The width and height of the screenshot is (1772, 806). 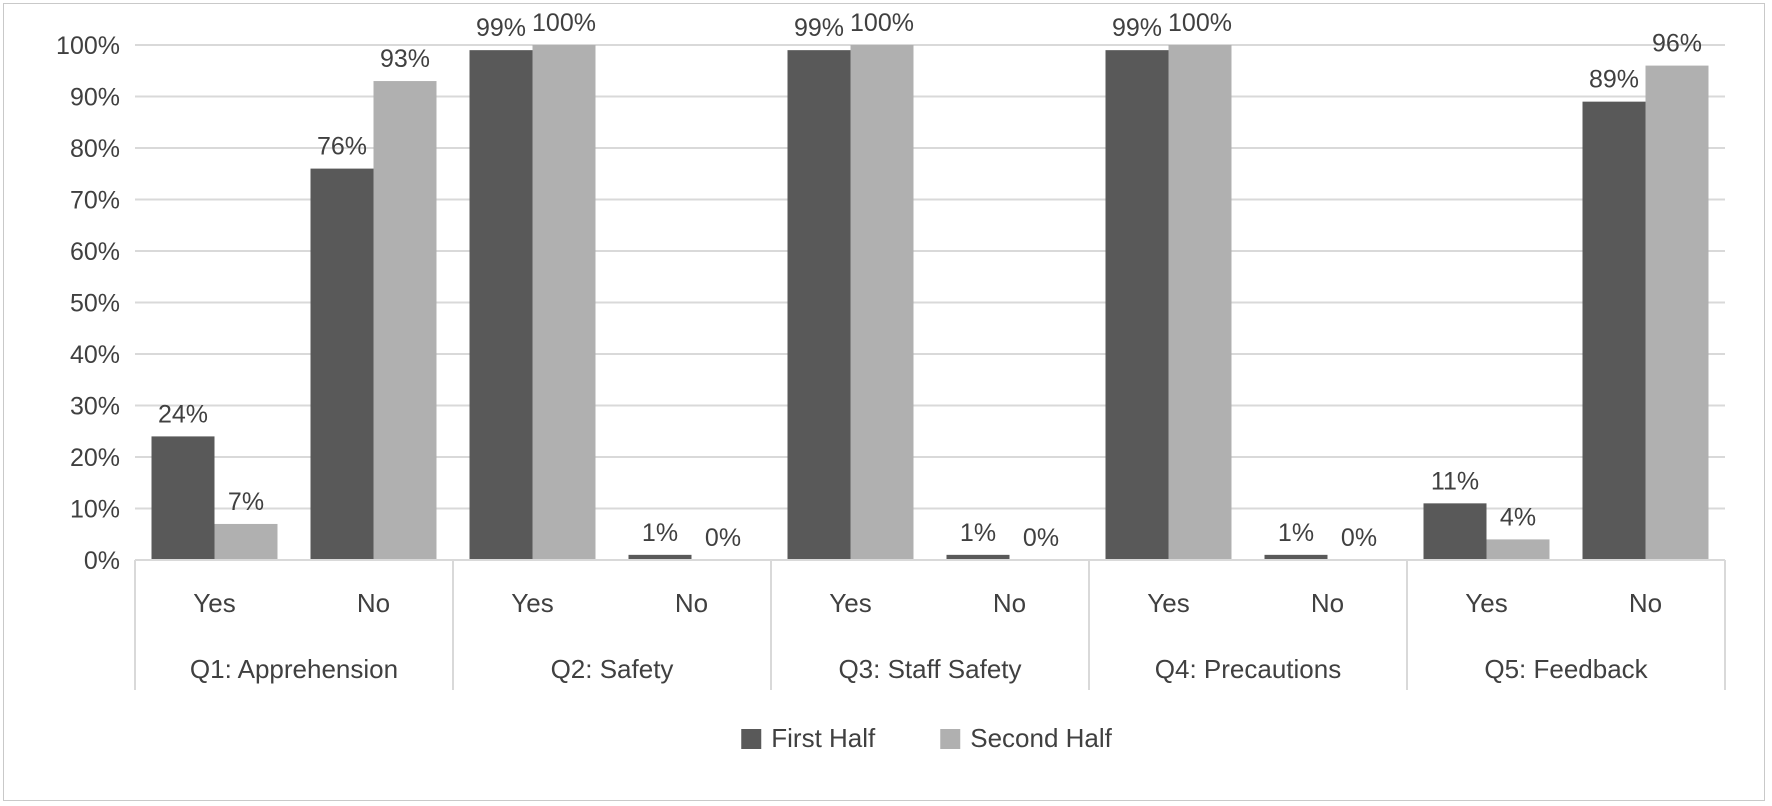 I want to click on y-tick-label: 80%, so click(x=95, y=149).